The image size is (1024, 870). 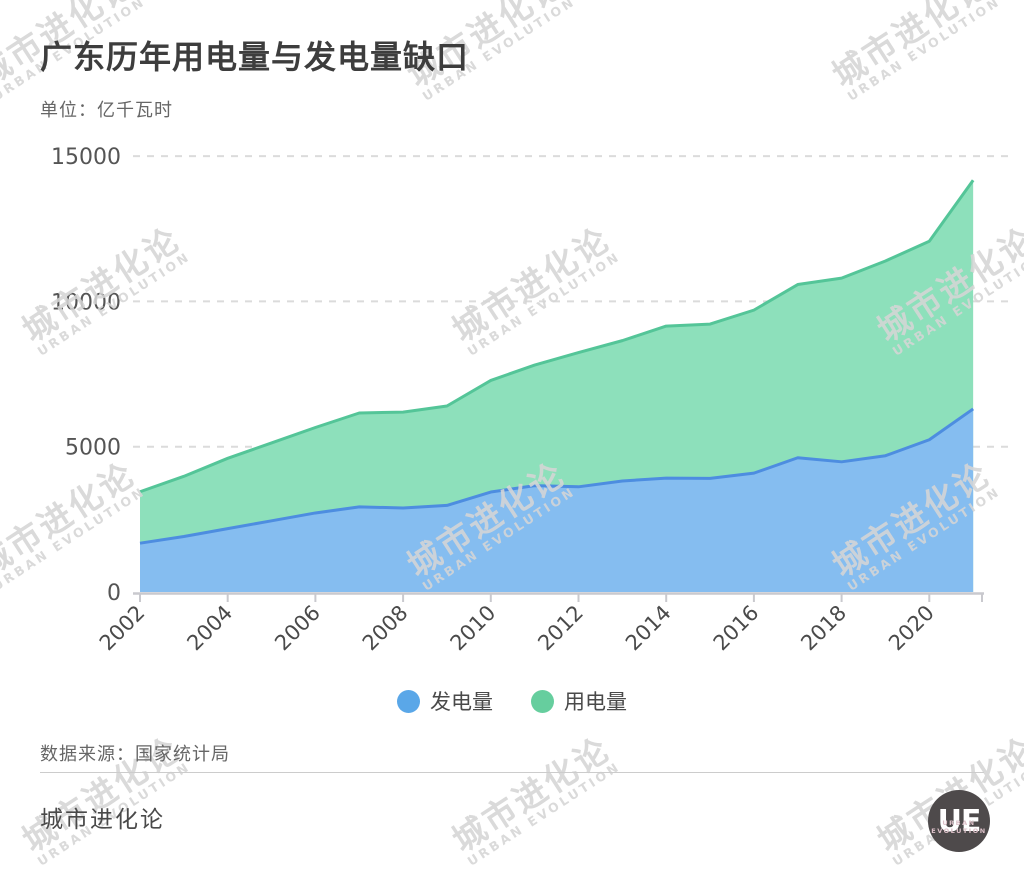 I want to click on line-generation, so click(x=557, y=476).